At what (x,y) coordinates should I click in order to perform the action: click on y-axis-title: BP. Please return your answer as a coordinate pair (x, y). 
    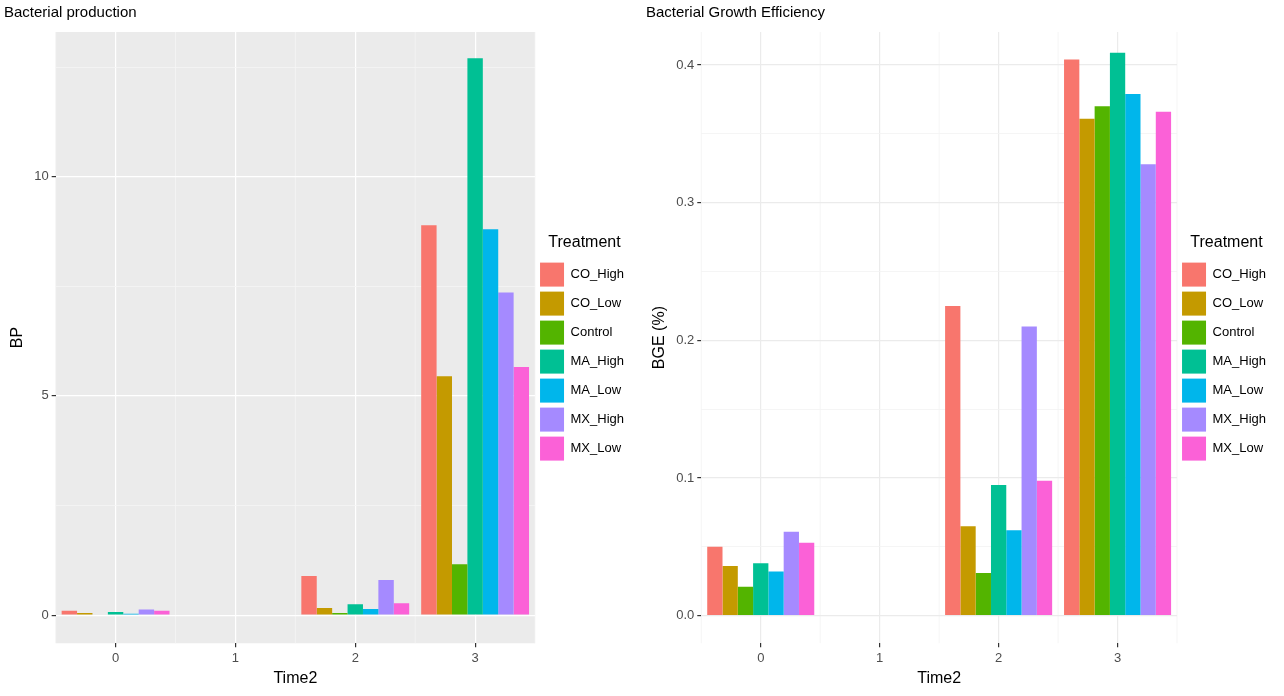
    Looking at the image, I should click on (17, 337).